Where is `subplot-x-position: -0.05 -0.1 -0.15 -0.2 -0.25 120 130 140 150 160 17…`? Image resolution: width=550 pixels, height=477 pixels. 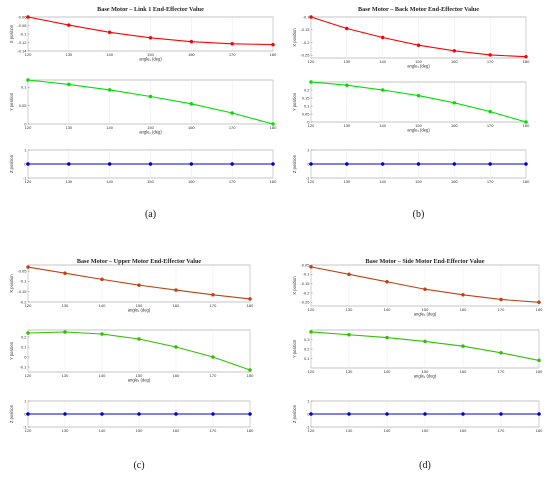
subplot-x-position: -0.05 -0.1 -0.15 -0.2 -0.25 120 130 140 150 160 17… is located at coordinates (417, 289).